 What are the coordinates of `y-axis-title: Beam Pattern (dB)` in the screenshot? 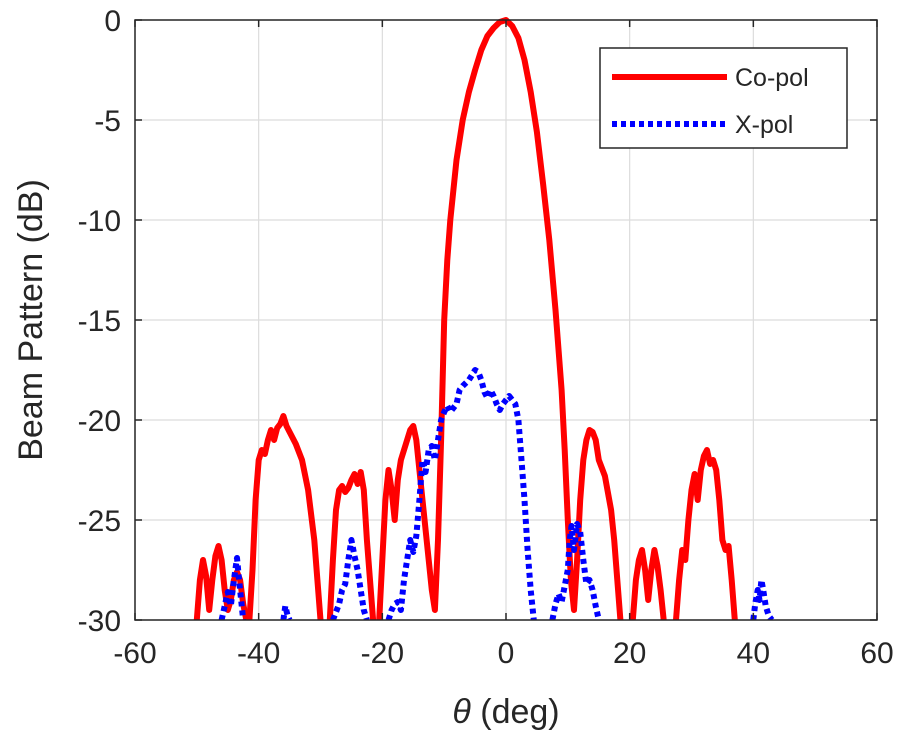 It's located at (31, 320).